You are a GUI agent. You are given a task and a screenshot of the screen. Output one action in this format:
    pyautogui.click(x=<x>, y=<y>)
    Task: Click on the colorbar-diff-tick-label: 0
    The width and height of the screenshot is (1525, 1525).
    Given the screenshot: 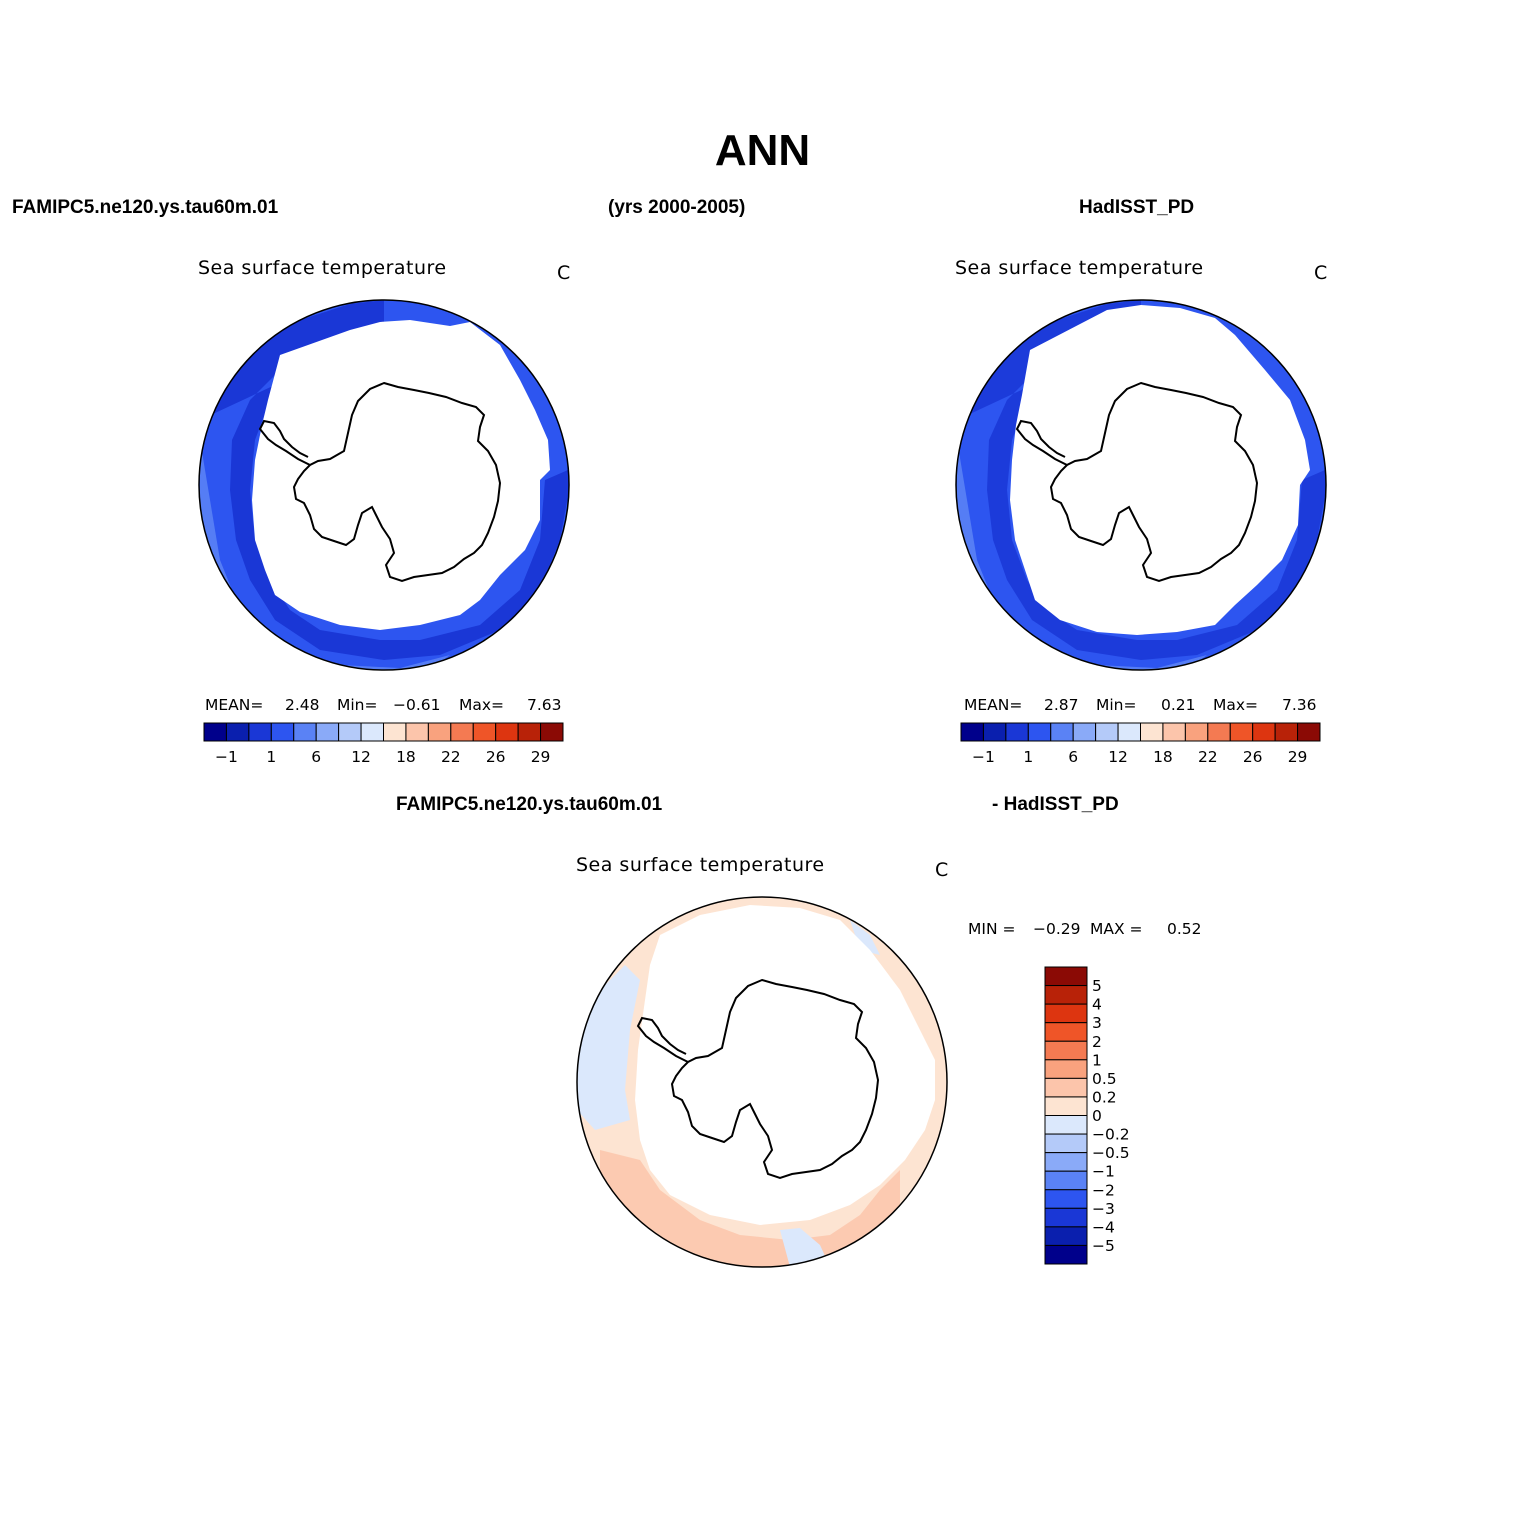 What is the action you would take?
    pyautogui.click(x=1097, y=1116)
    